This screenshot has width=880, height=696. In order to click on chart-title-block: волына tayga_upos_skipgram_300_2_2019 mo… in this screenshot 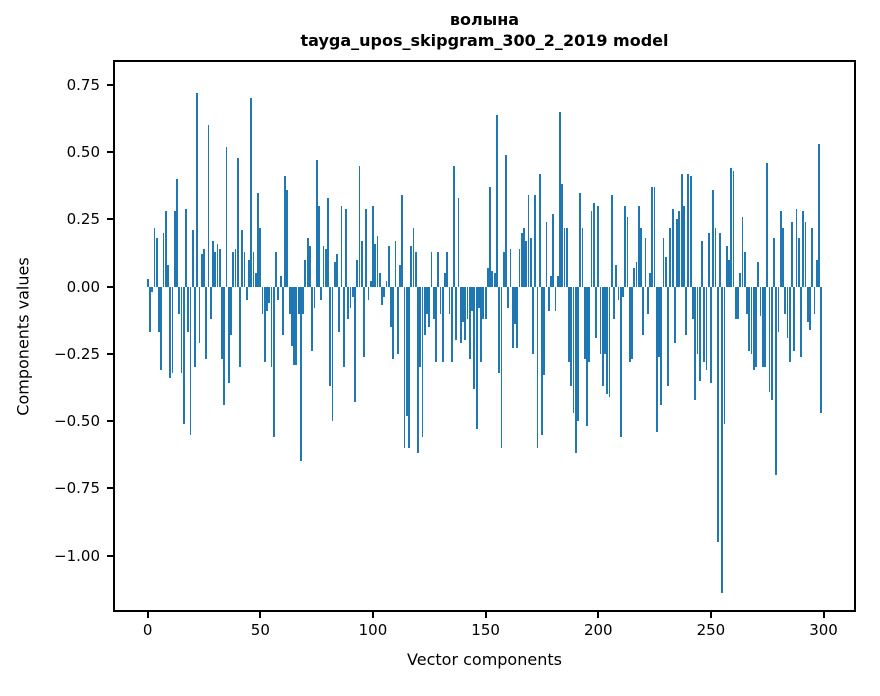, I will do `click(484, 30)`.